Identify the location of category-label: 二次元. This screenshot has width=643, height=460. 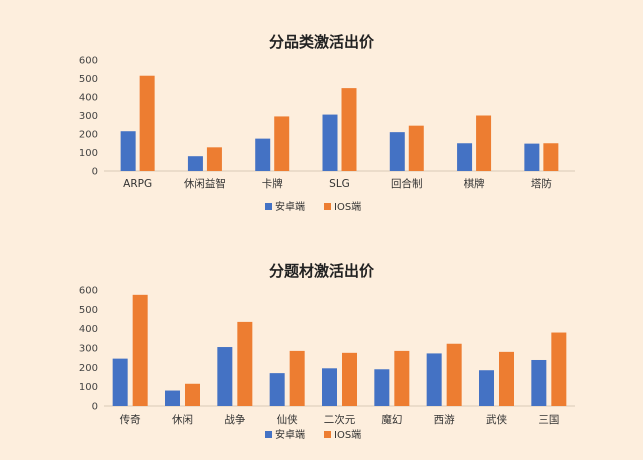
(340, 419).